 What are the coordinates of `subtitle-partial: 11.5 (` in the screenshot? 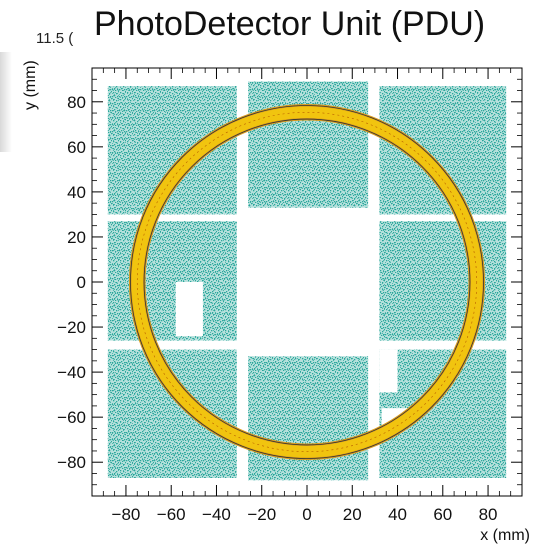 It's located at (55, 38).